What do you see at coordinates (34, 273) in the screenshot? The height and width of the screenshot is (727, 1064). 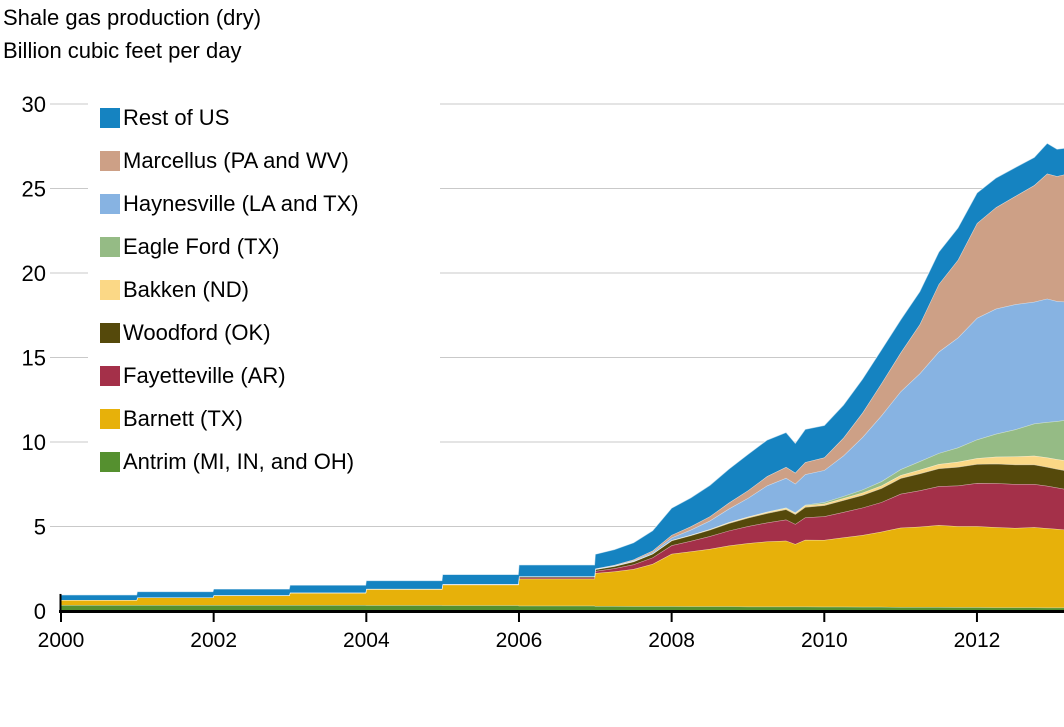 I see `y-tick-label: 20` at bounding box center [34, 273].